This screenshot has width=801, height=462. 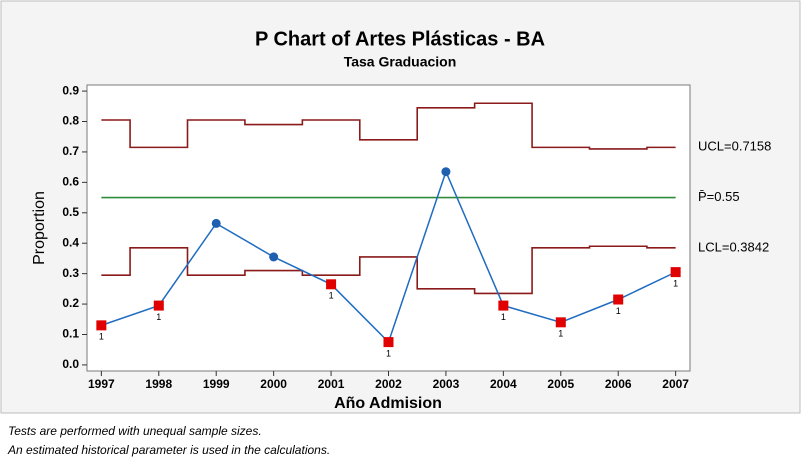 I want to click on y-tick-label: 0.2, so click(x=70, y=303).